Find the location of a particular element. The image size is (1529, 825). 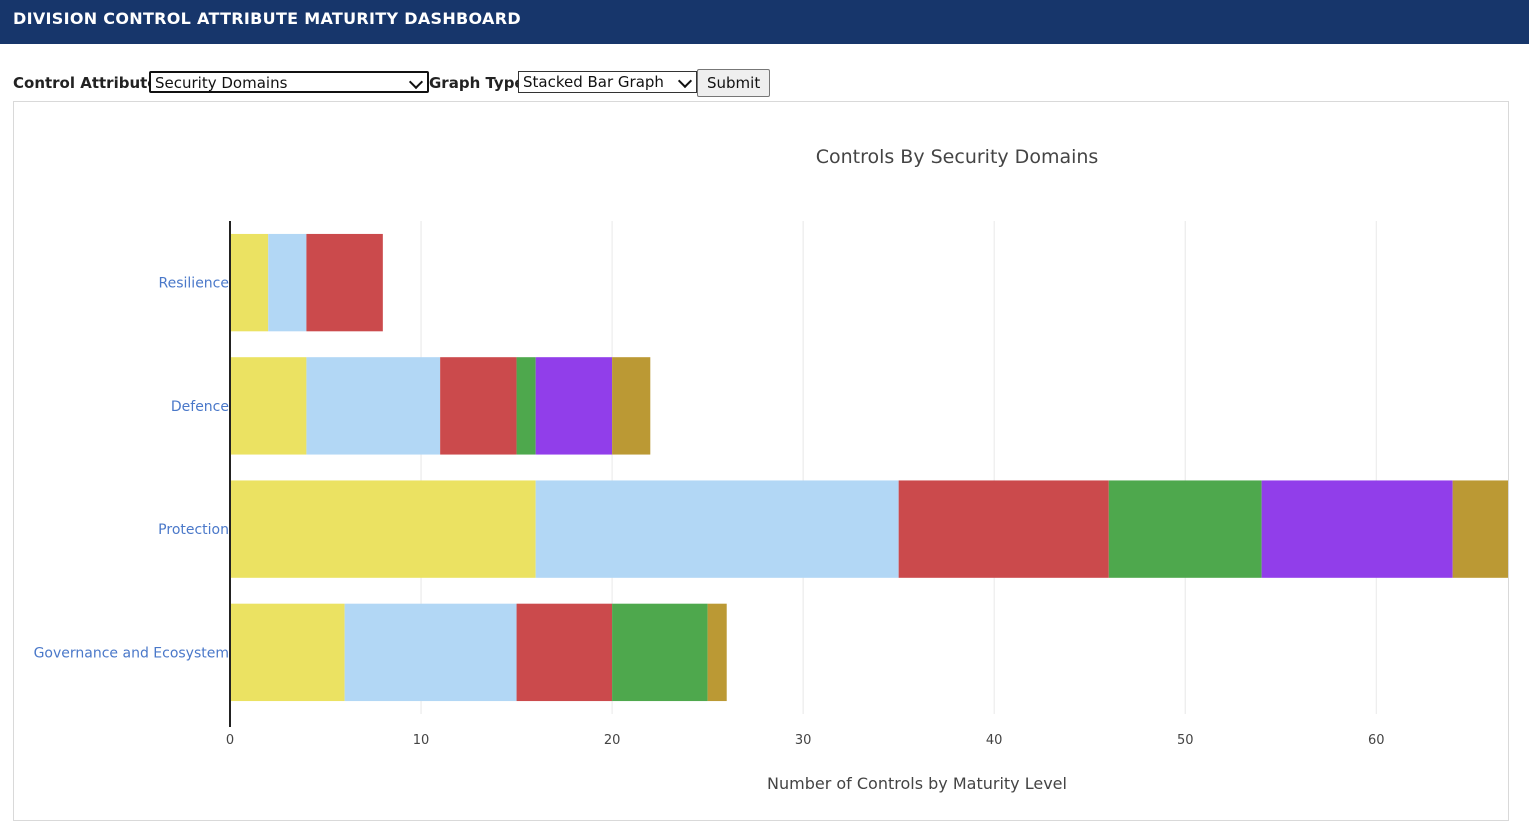

graph-type-select: Stacked Bar Graph is located at coordinates (607, 82).